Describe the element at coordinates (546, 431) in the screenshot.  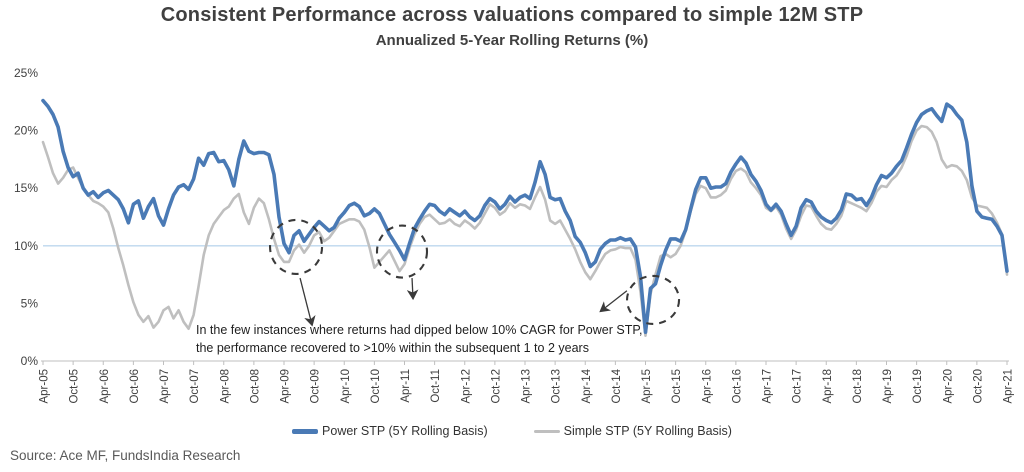
I see `simple-stp-line-swatch` at that location.